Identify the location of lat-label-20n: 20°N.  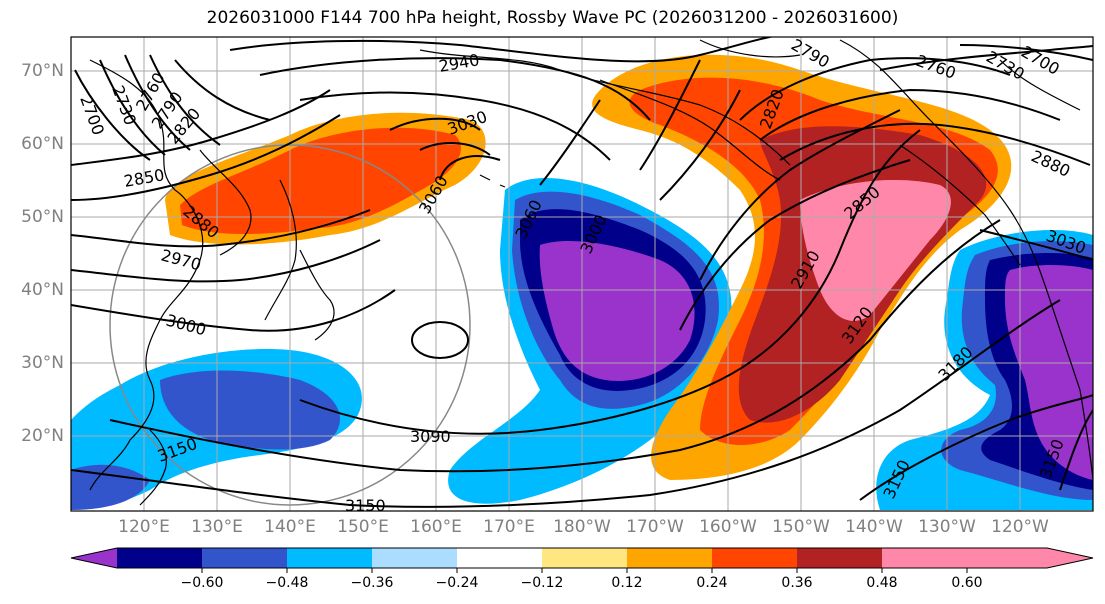
(42, 436).